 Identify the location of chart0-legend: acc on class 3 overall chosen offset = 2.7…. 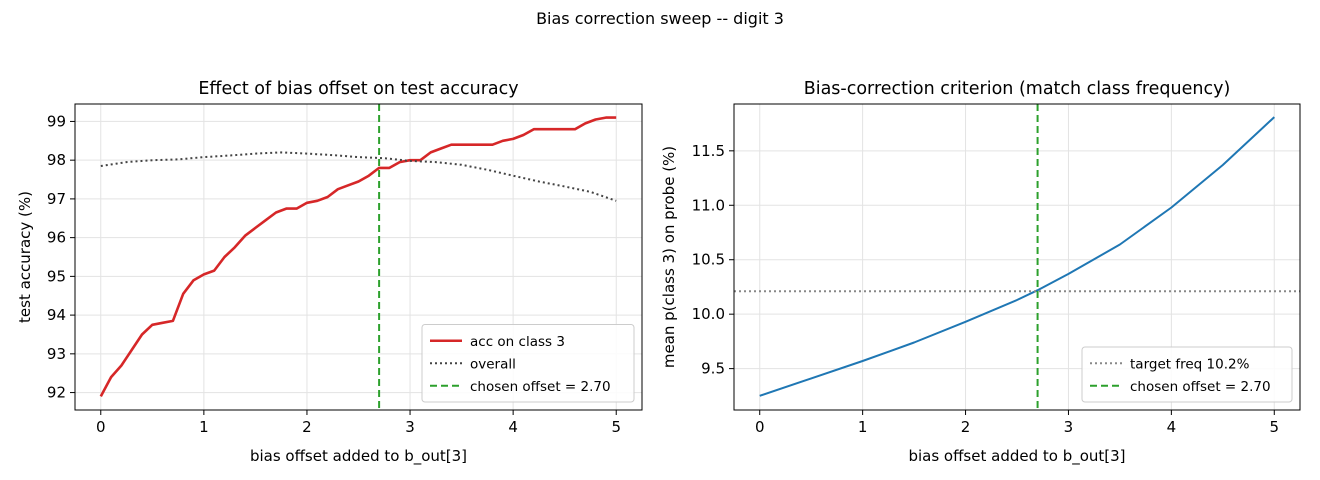
(528, 363).